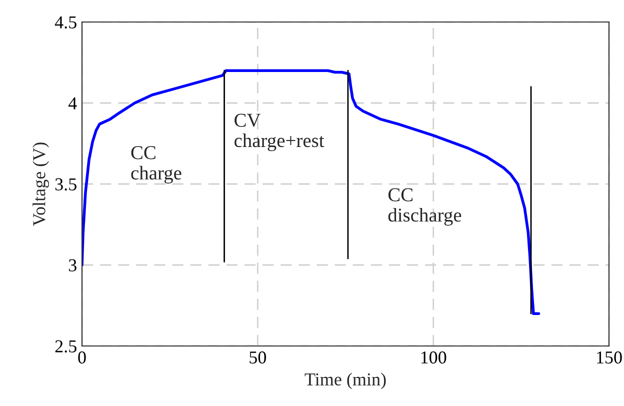 This screenshot has width=624, height=406. What do you see at coordinates (433, 357) in the screenshot?
I see `x-tick-label: 100` at bounding box center [433, 357].